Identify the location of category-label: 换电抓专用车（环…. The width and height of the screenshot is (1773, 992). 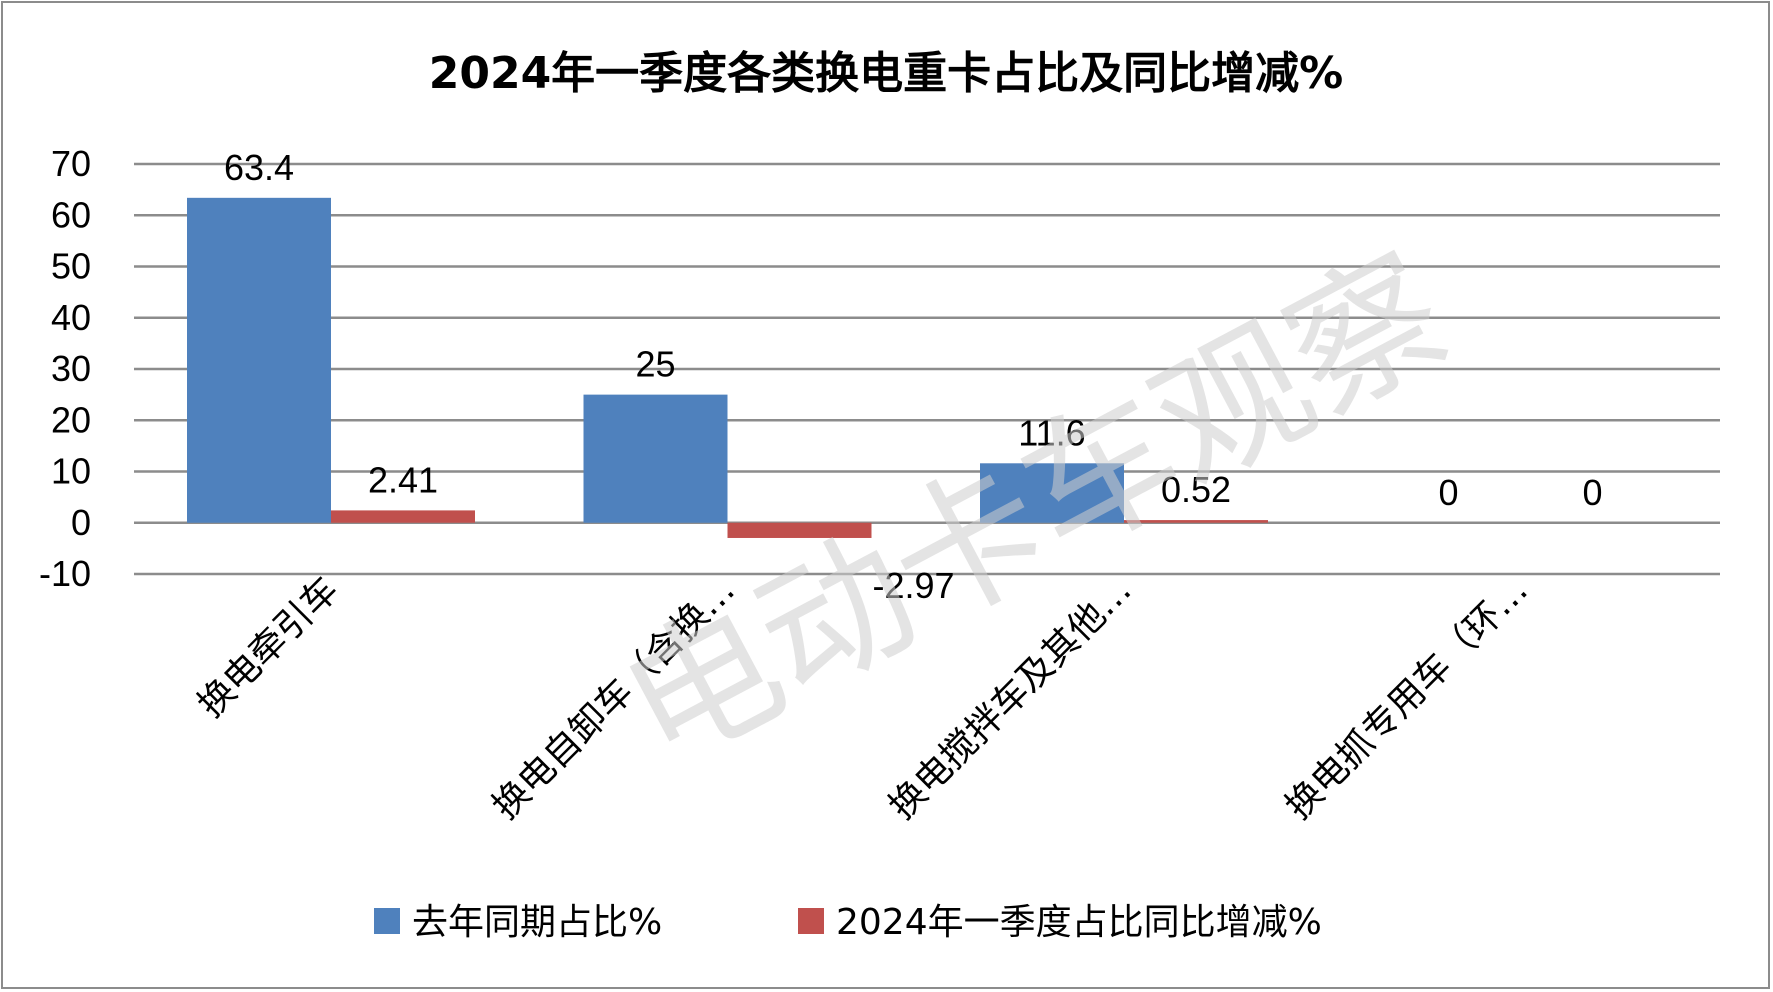
(1407, 698).